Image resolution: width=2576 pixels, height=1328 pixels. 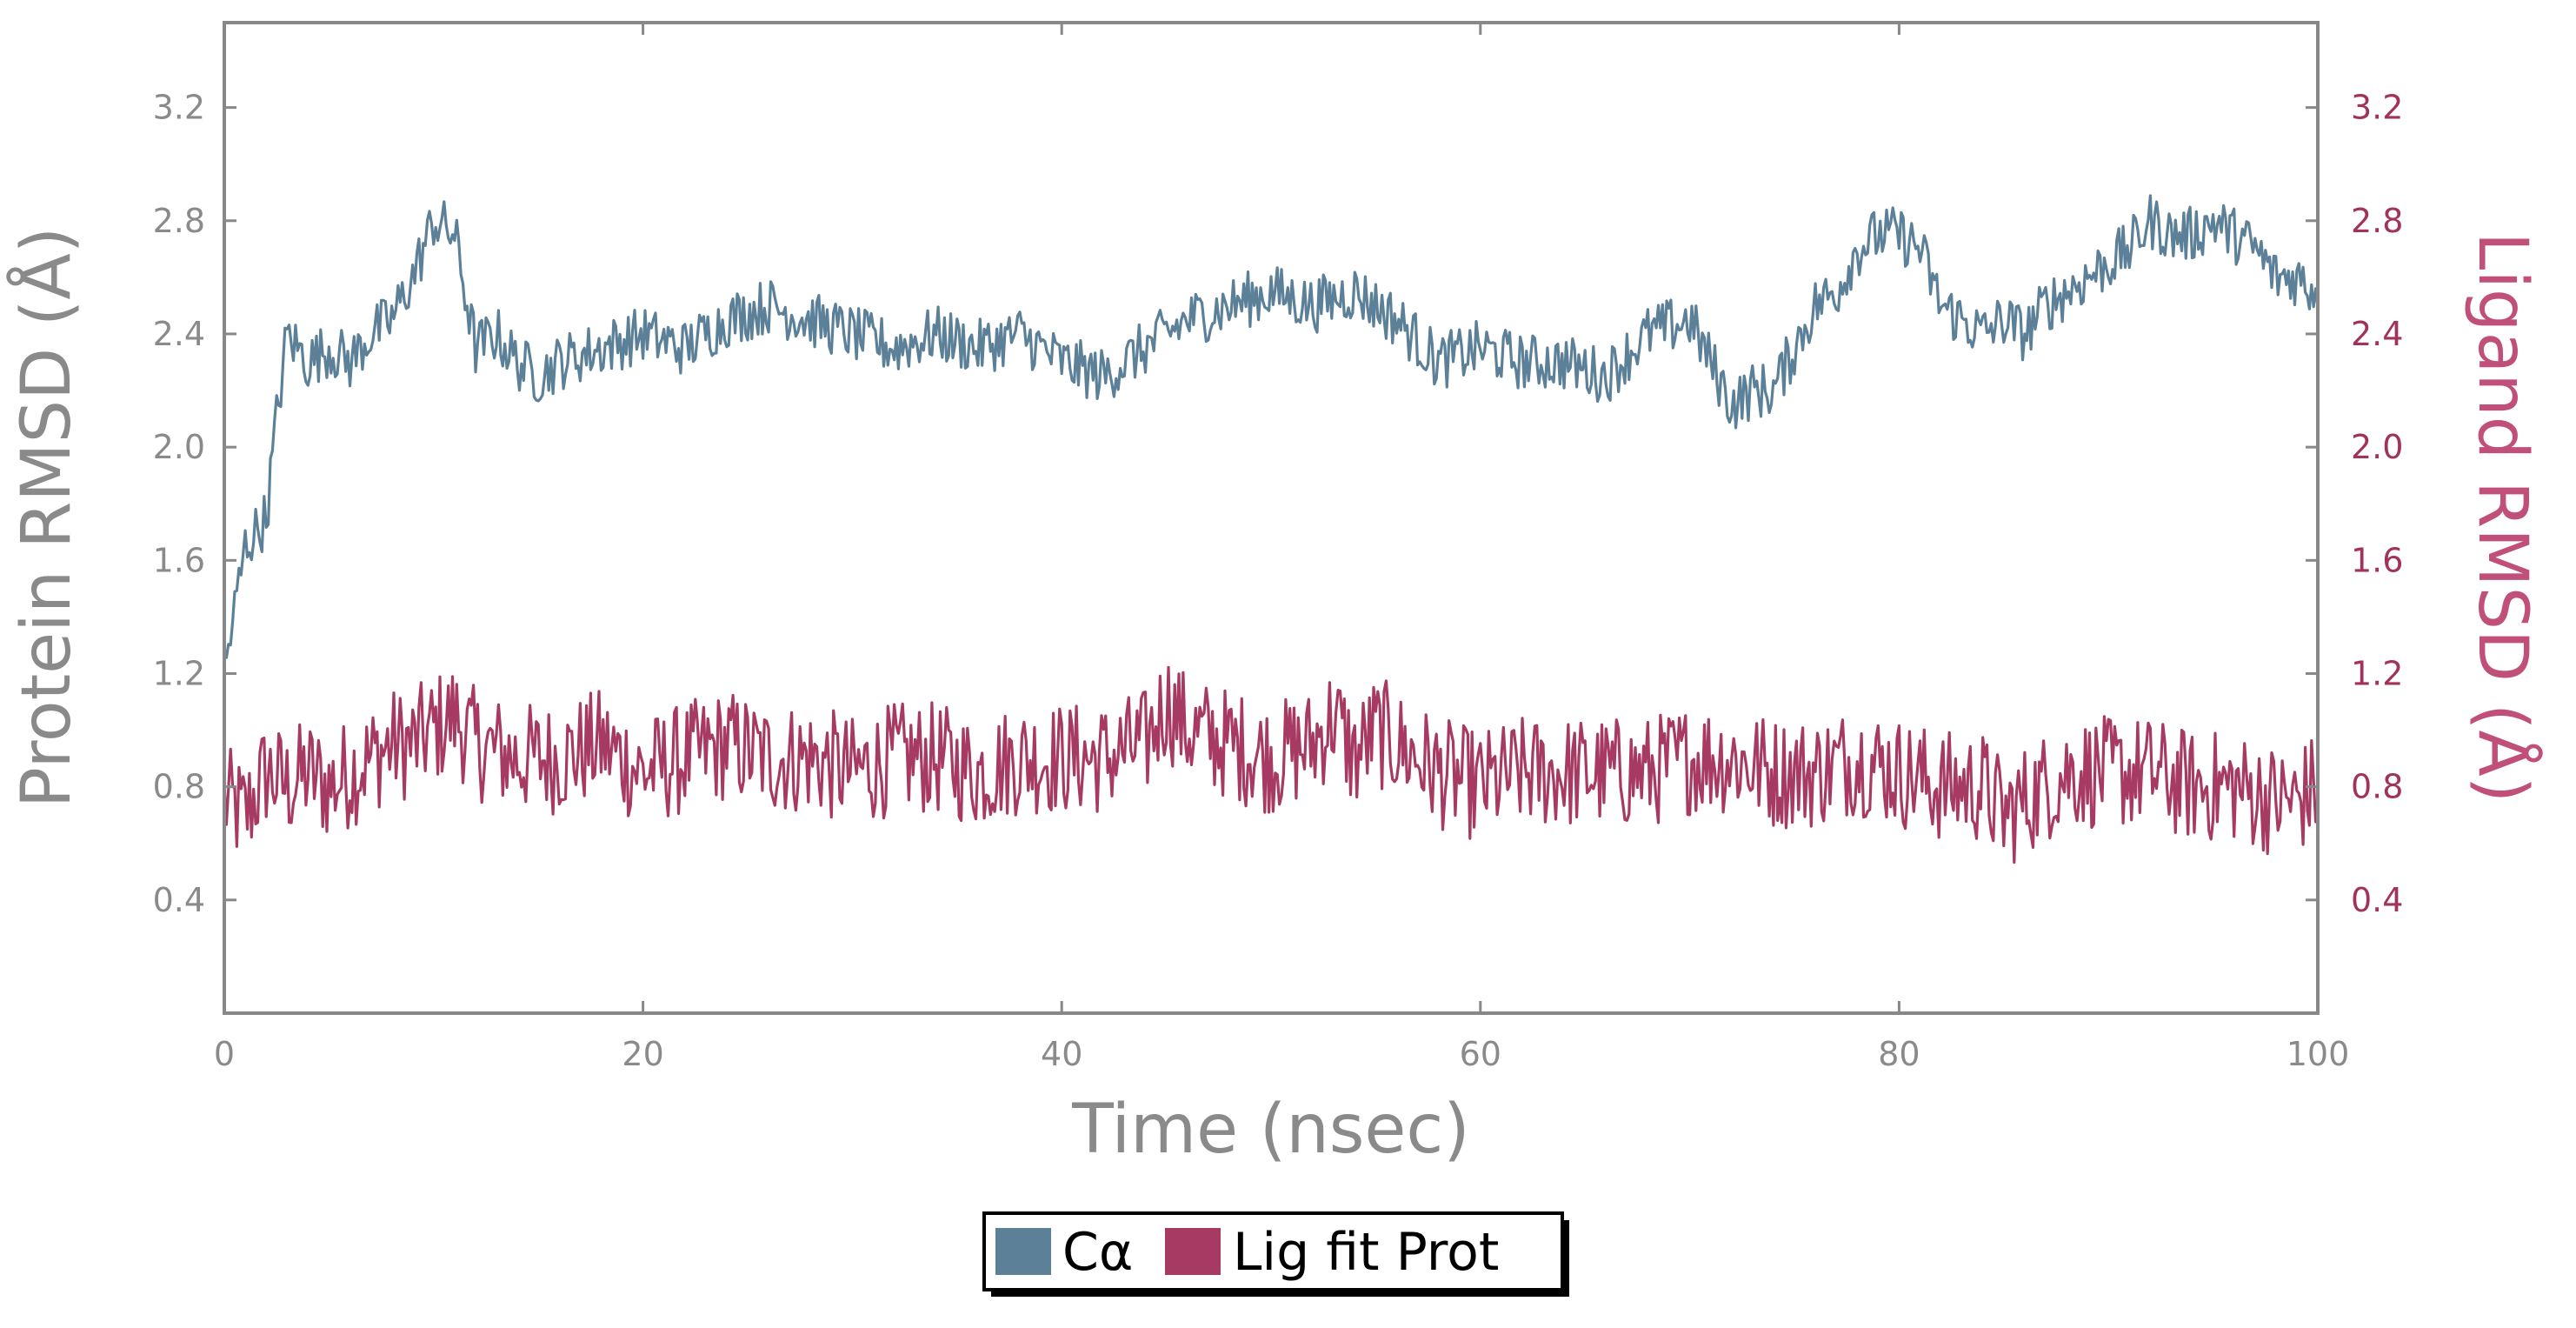 I want to click on y-tick-label-right: 2.8, so click(x=2377, y=221).